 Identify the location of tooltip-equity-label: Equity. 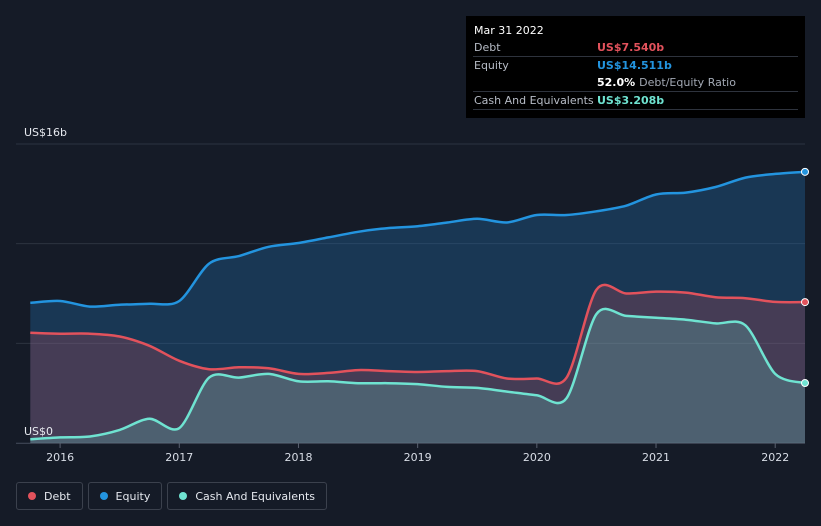
(491, 65).